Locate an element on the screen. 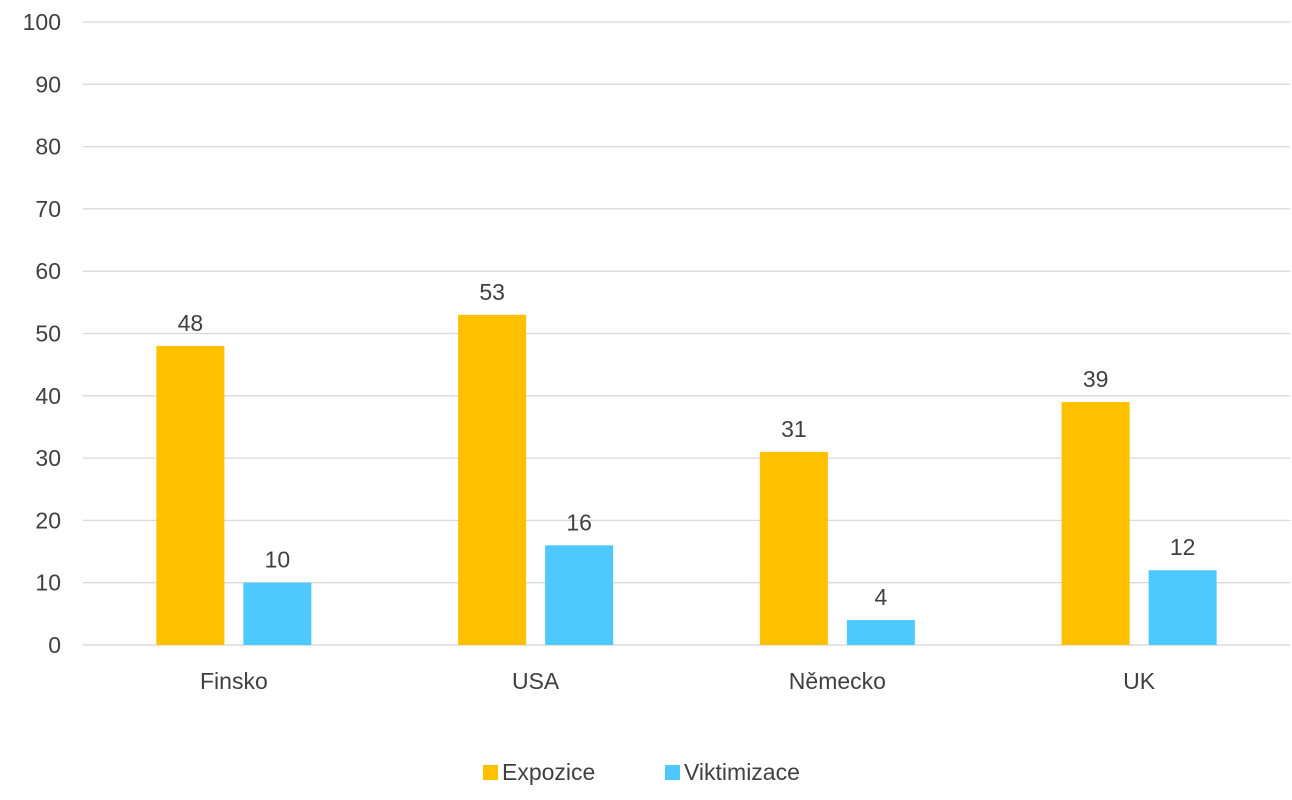  data-label: 53 is located at coordinates (492, 292).